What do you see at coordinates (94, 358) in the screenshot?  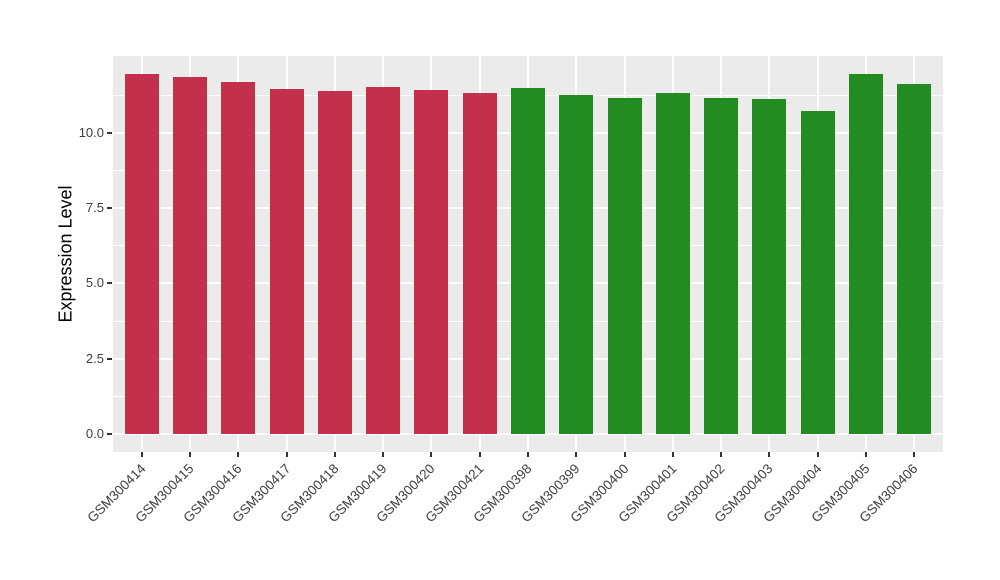 I see `y-tick-label: 2.5` at bounding box center [94, 358].